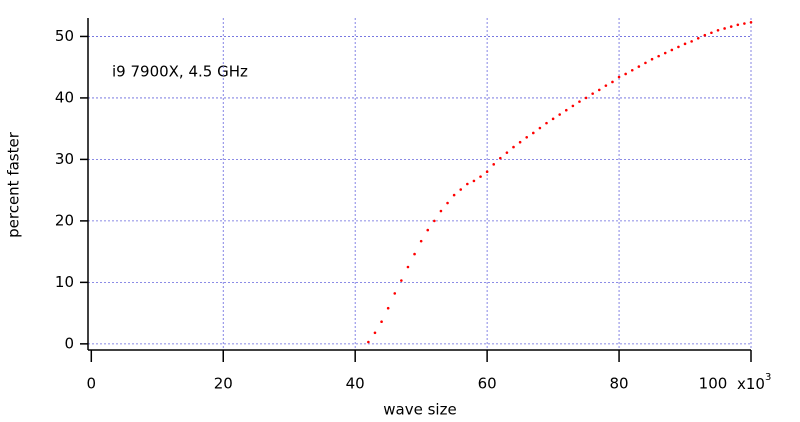 The image size is (800, 422). What do you see at coordinates (64, 159) in the screenshot?
I see `y-tick-label: 30` at bounding box center [64, 159].